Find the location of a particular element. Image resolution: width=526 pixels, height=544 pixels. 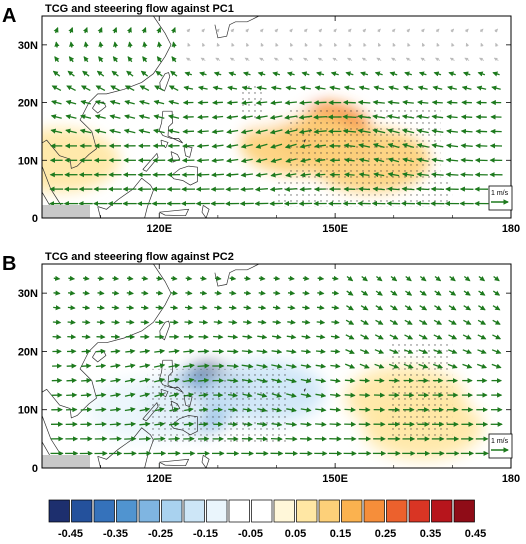

lat-tick-label: 30N is located at coordinates (28, 46).